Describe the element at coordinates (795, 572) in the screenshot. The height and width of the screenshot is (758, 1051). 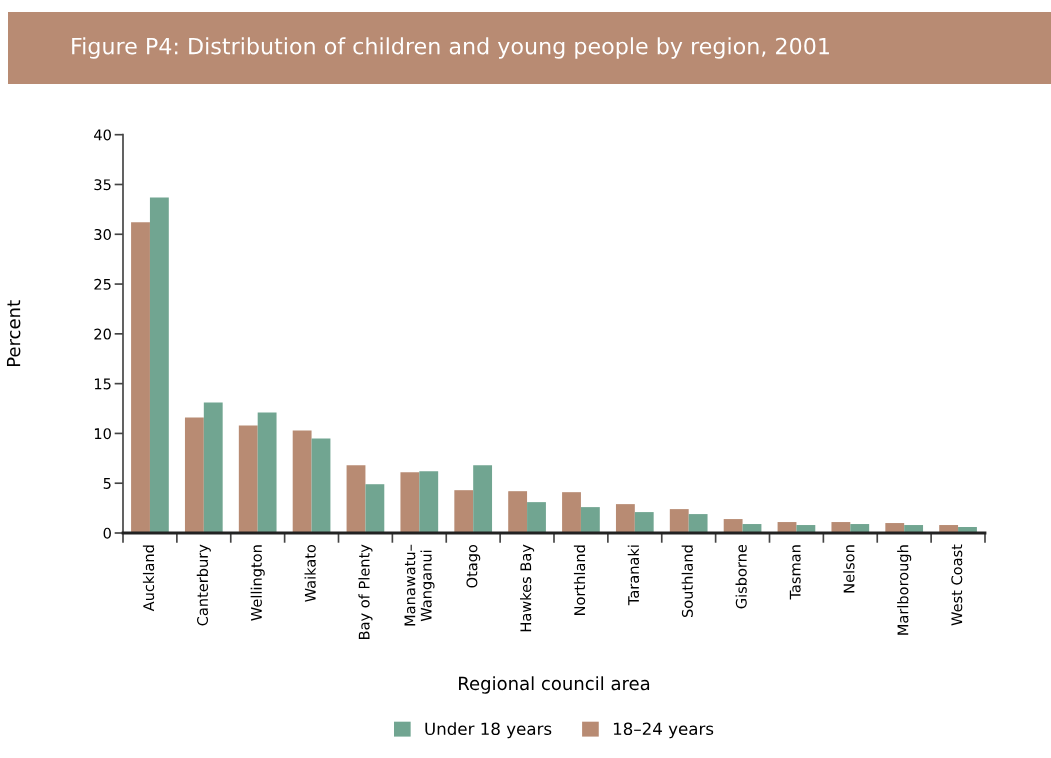
I see `x-tick-label: Tasman` at that location.